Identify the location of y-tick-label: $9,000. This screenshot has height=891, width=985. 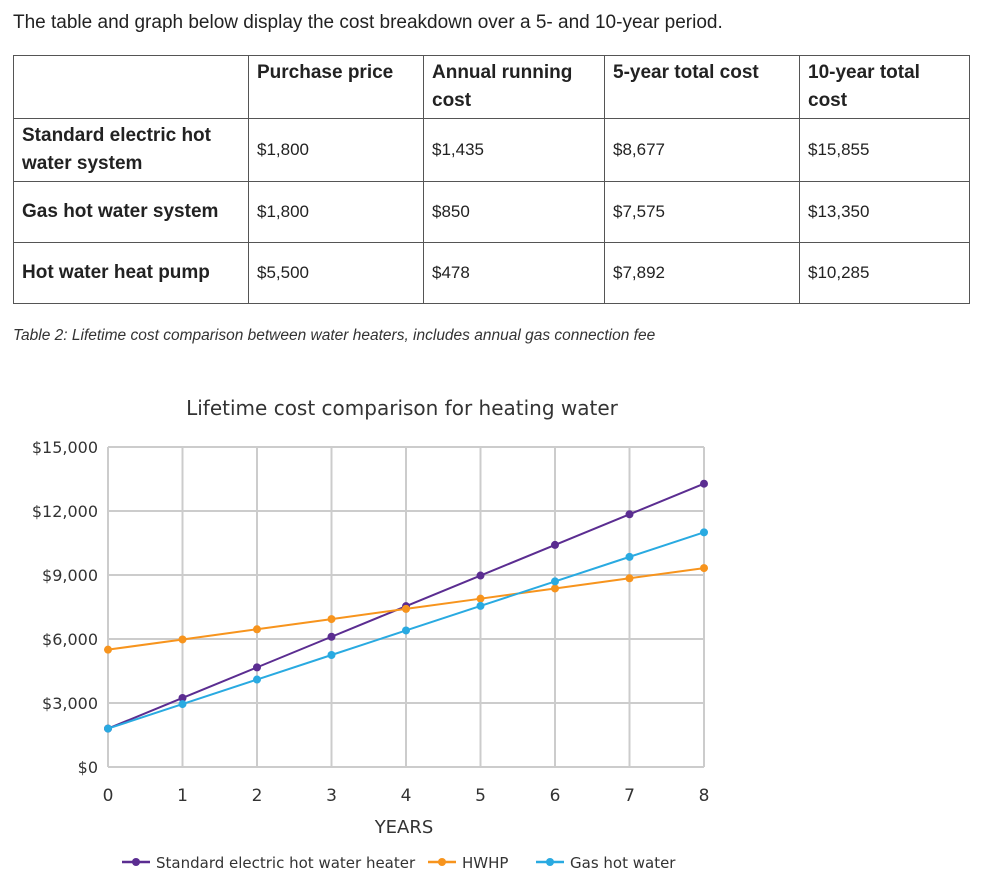
(70, 575).